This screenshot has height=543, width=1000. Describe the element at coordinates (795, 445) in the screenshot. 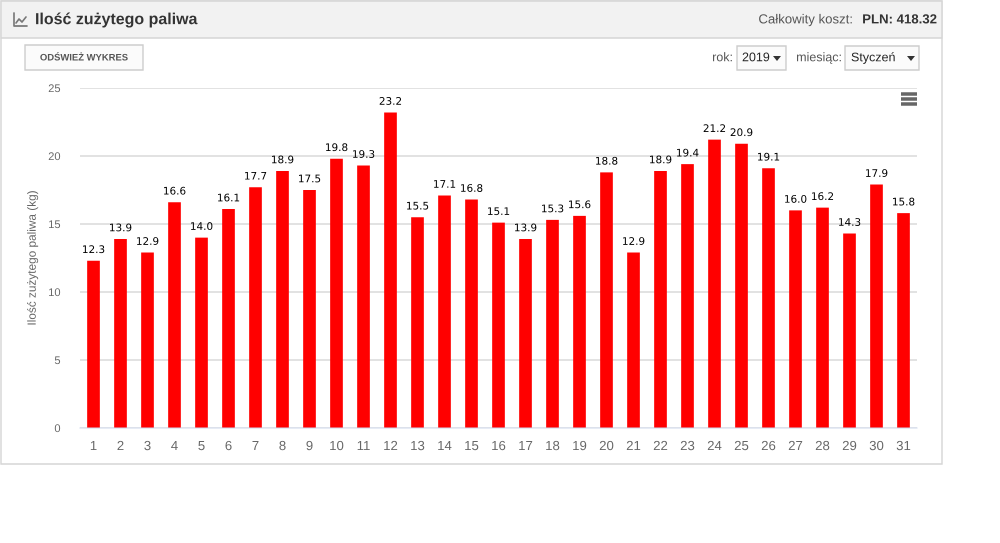

I see `x-tick-label: 27` at that location.